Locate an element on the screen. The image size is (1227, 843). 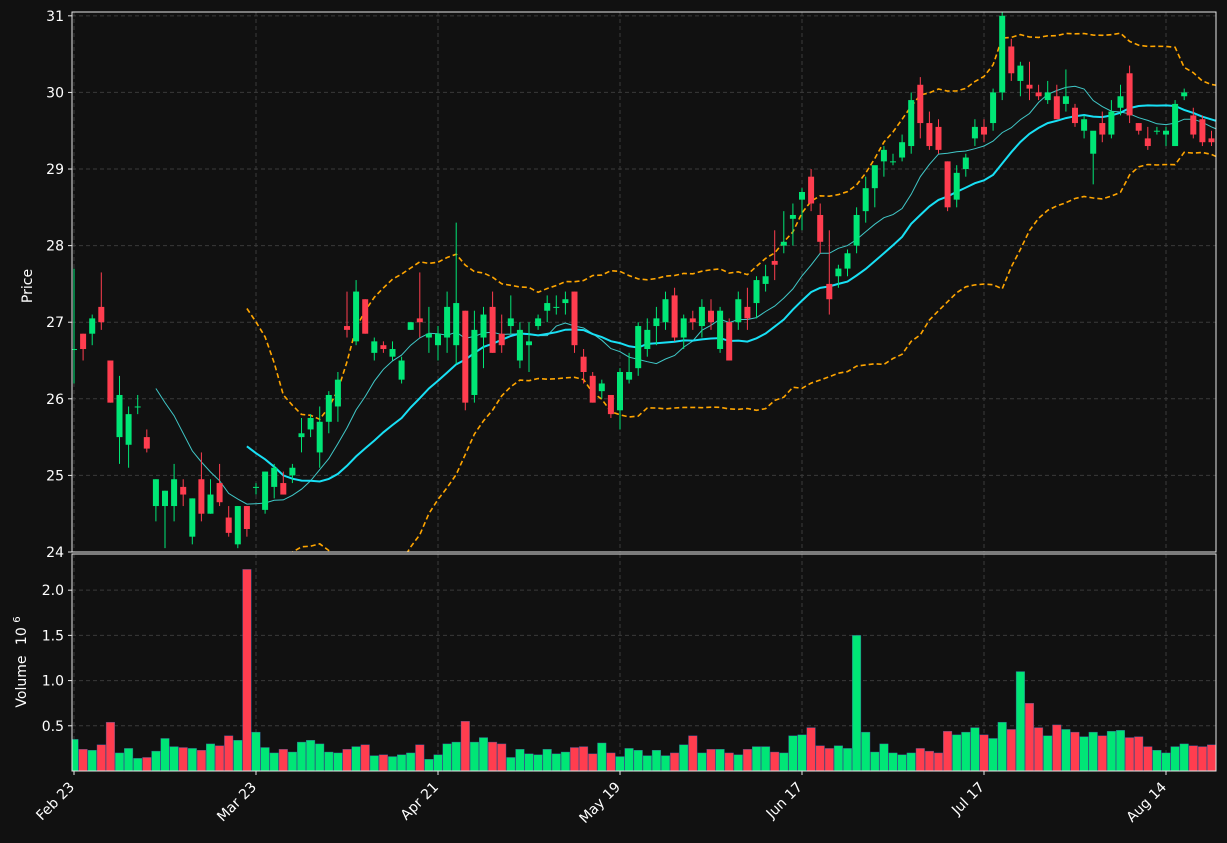
volume-tick-label: 2.0 is located at coordinates (53, 591).